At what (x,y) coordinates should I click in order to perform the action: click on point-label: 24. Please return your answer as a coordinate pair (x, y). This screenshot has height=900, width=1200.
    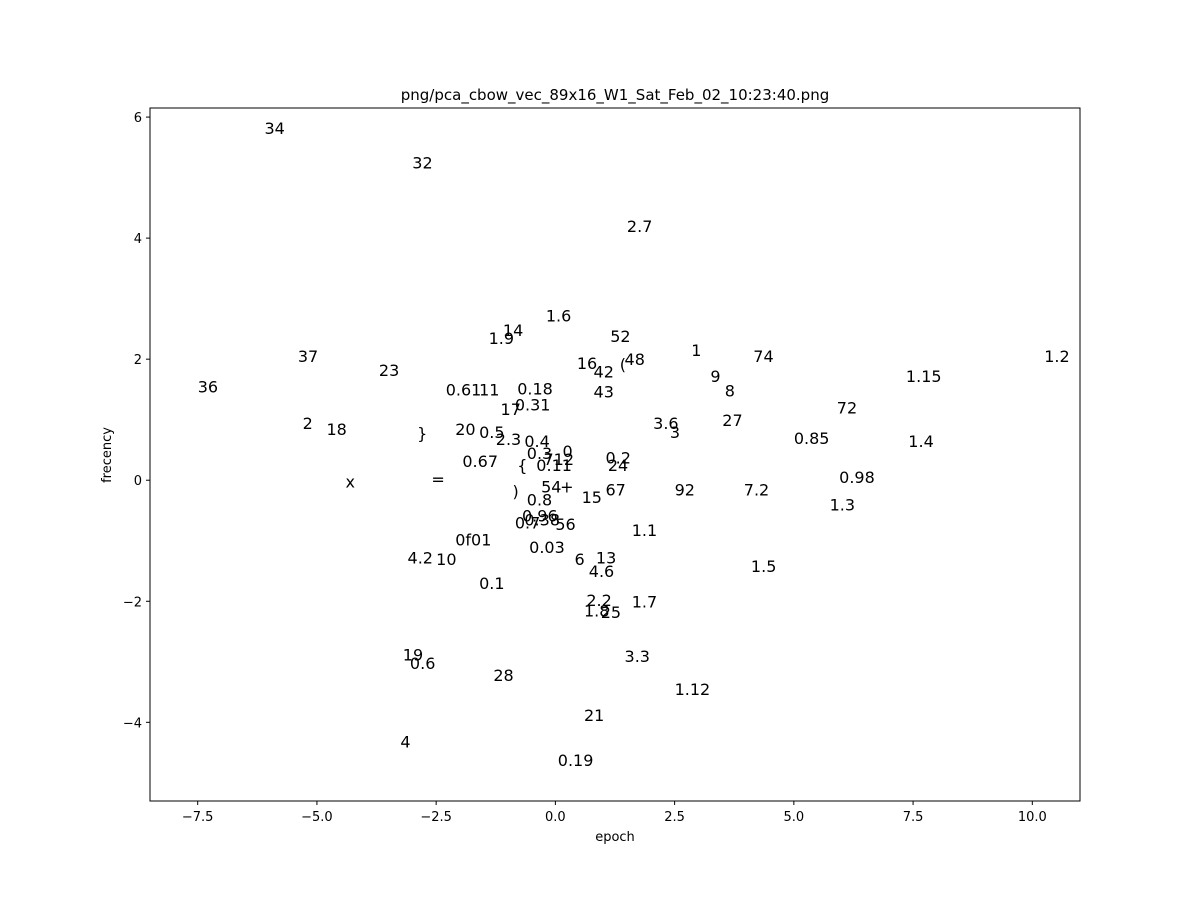
    Looking at the image, I should click on (618, 465).